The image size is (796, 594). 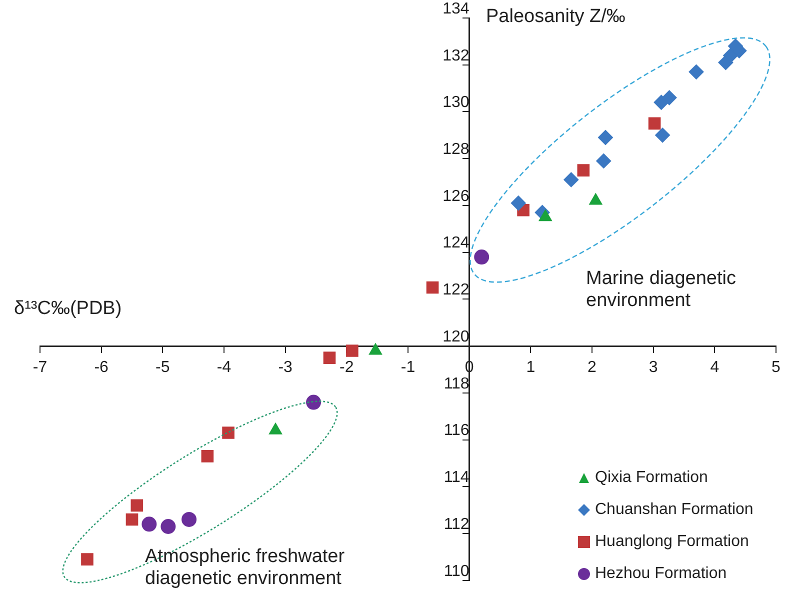 I want to click on y-tick-label: 132, so click(x=456, y=55).